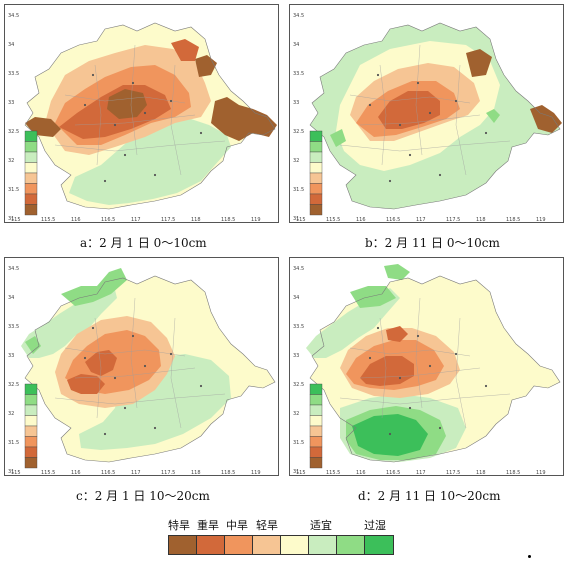 The image size is (570, 561). Describe the element at coordinates (11, 45) in the screenshot. I see `y-tick-label: 34` at that location.